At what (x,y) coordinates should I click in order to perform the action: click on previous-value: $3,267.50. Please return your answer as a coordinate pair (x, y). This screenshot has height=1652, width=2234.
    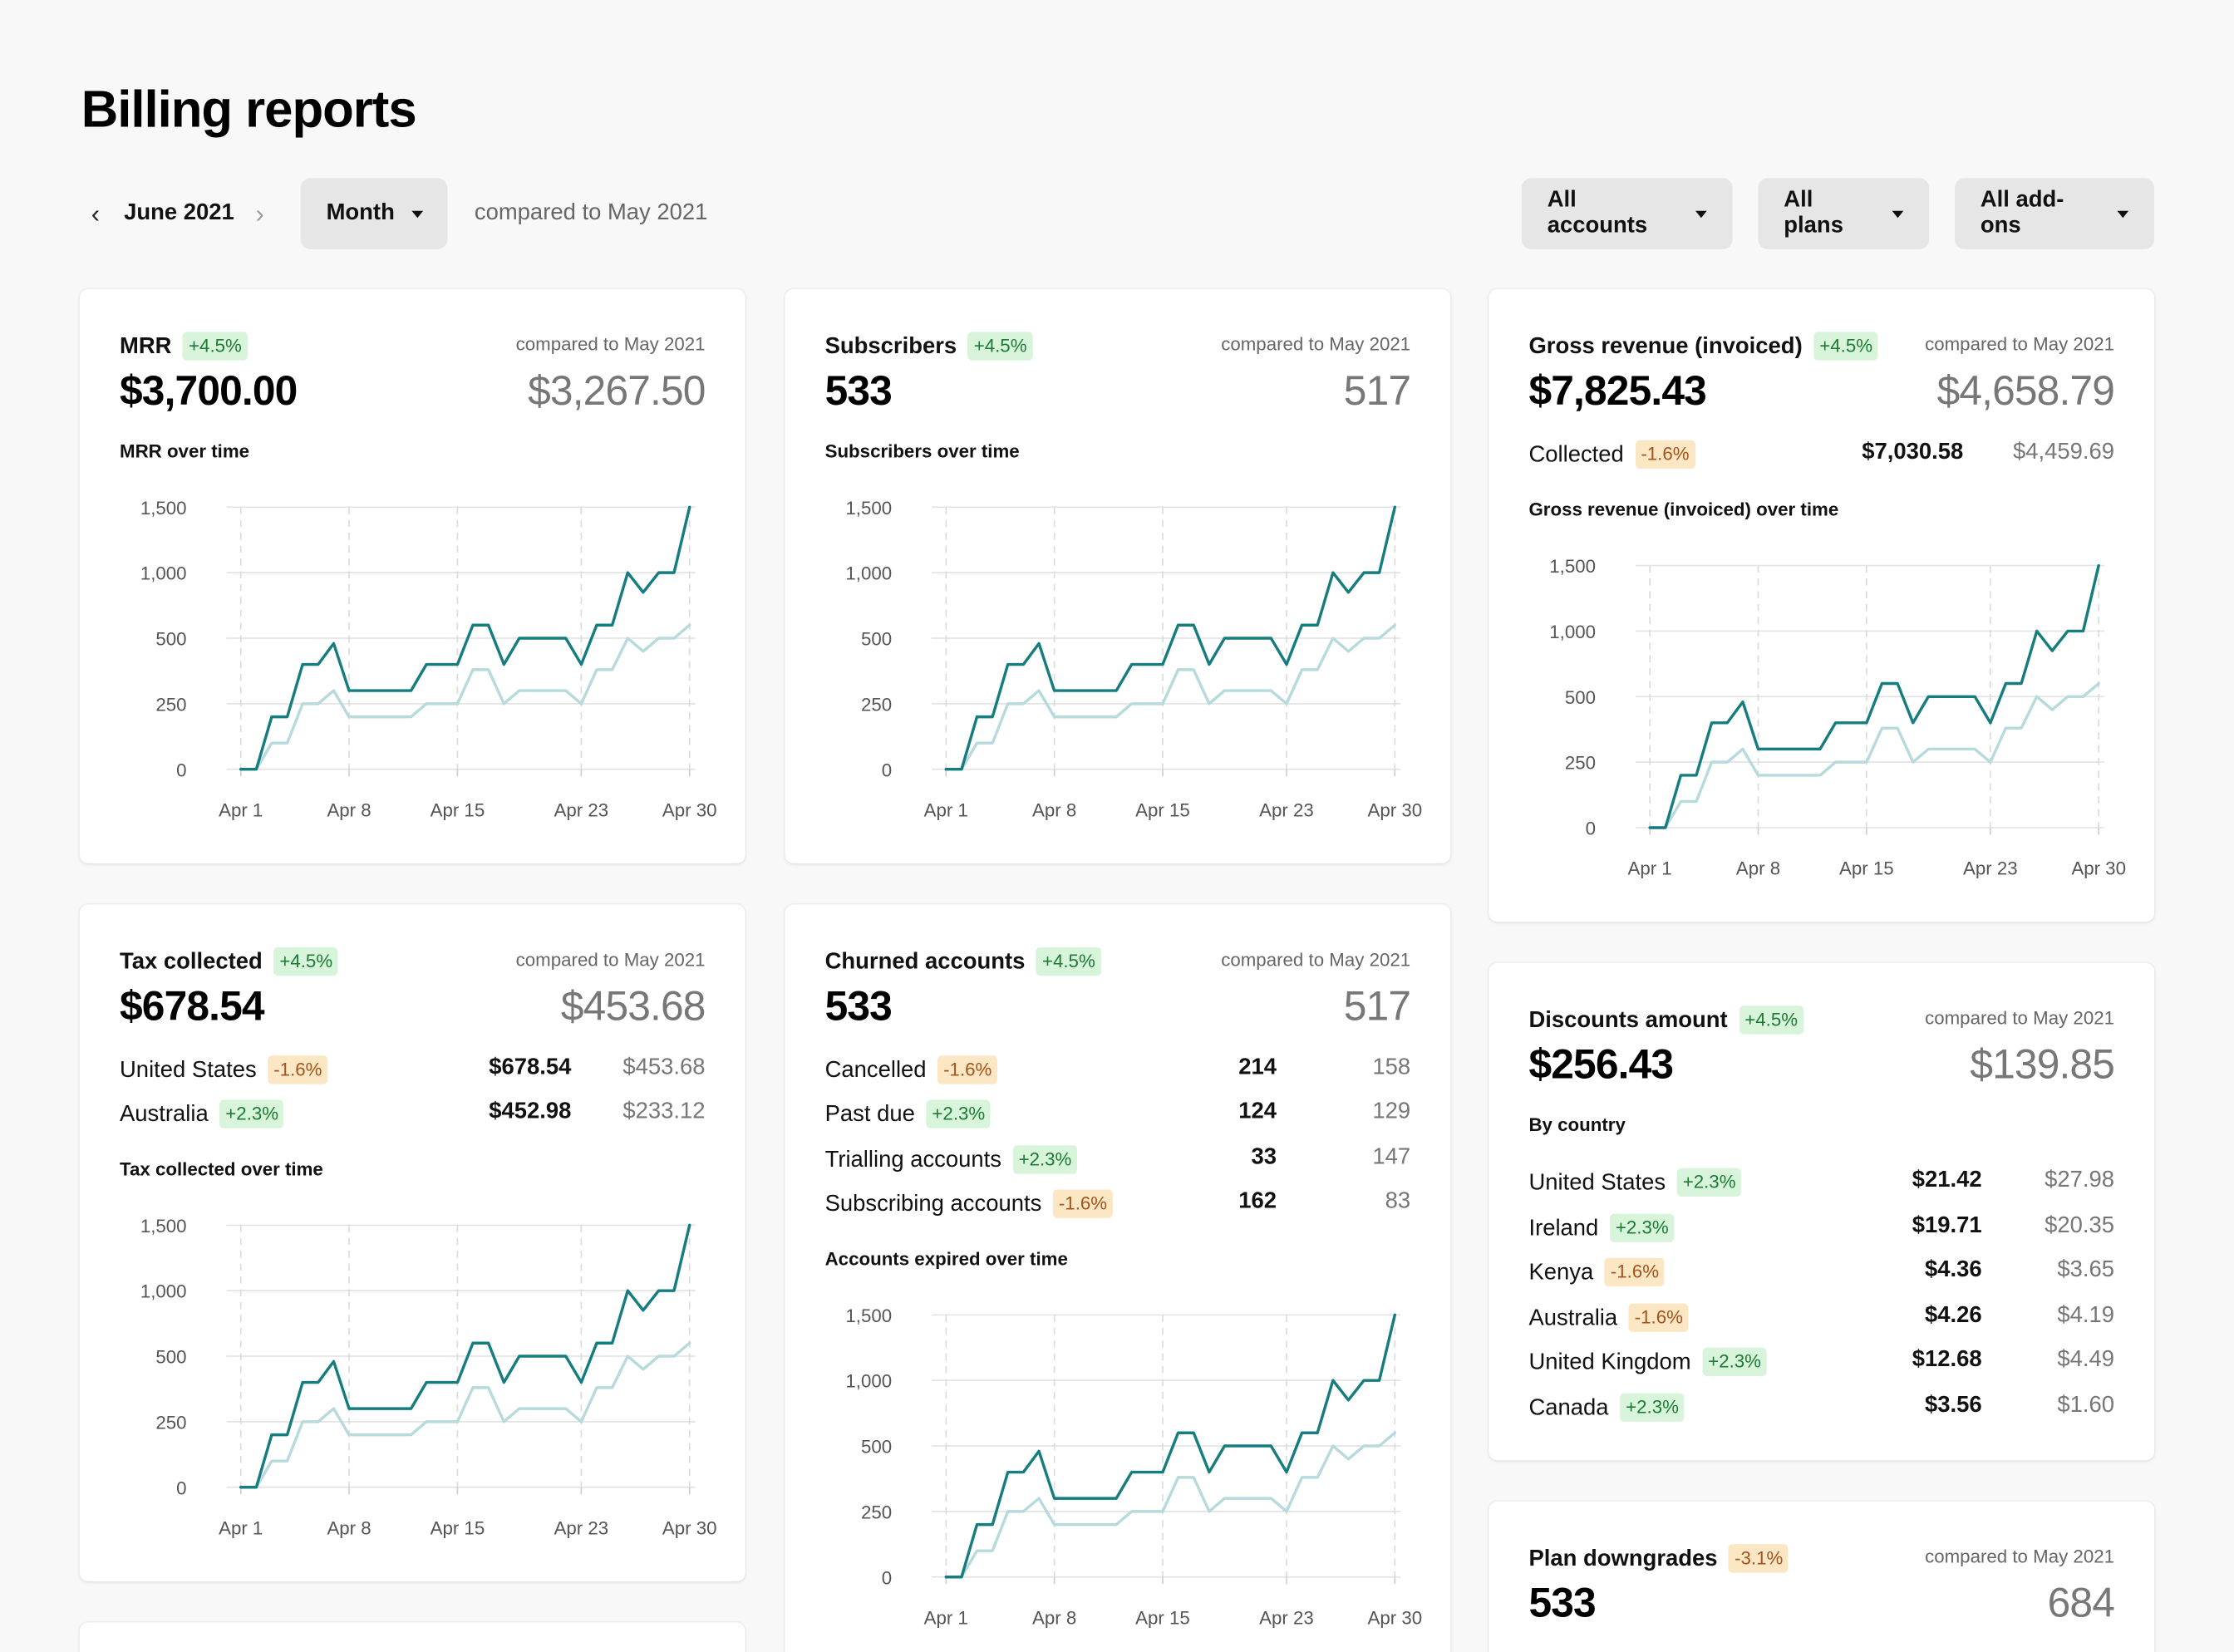
    Looking at the image, I should click on (617, 392).